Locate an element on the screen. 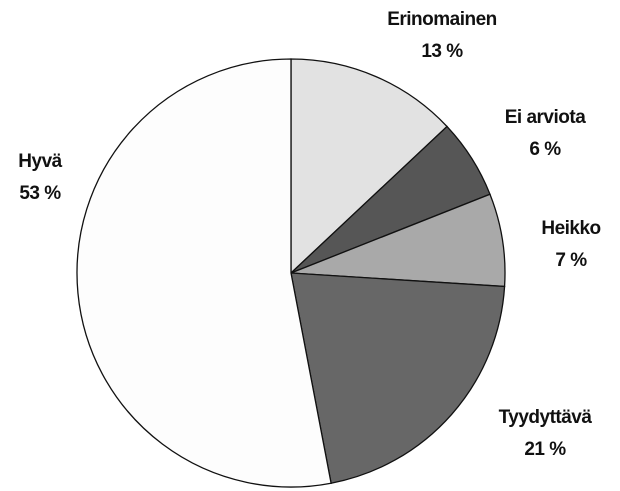 The image size is (620, 491). slice-label: Ei arviota is located at coordinates (545, 117).